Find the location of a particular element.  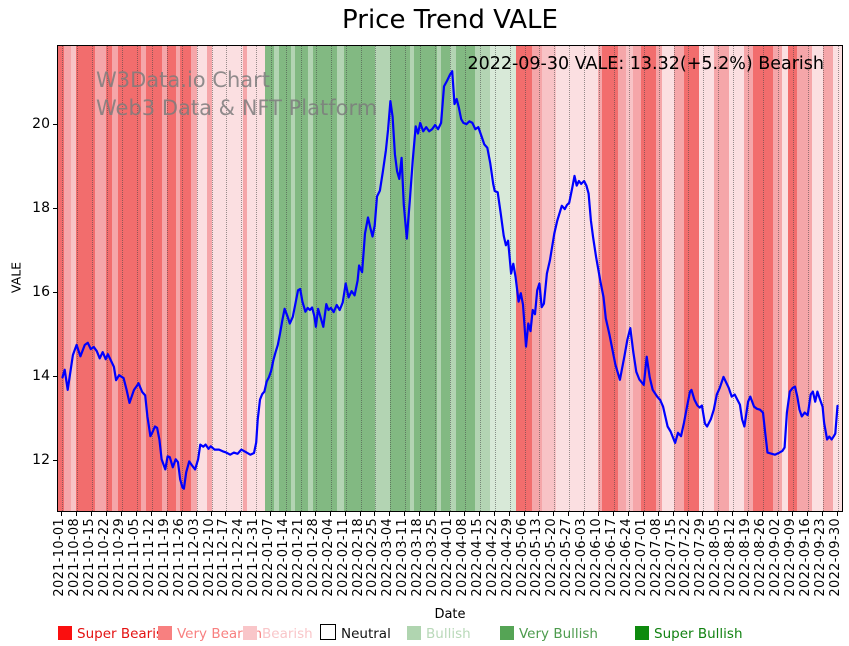

y-tick-label: 12 is located at coordinates (41, 460).